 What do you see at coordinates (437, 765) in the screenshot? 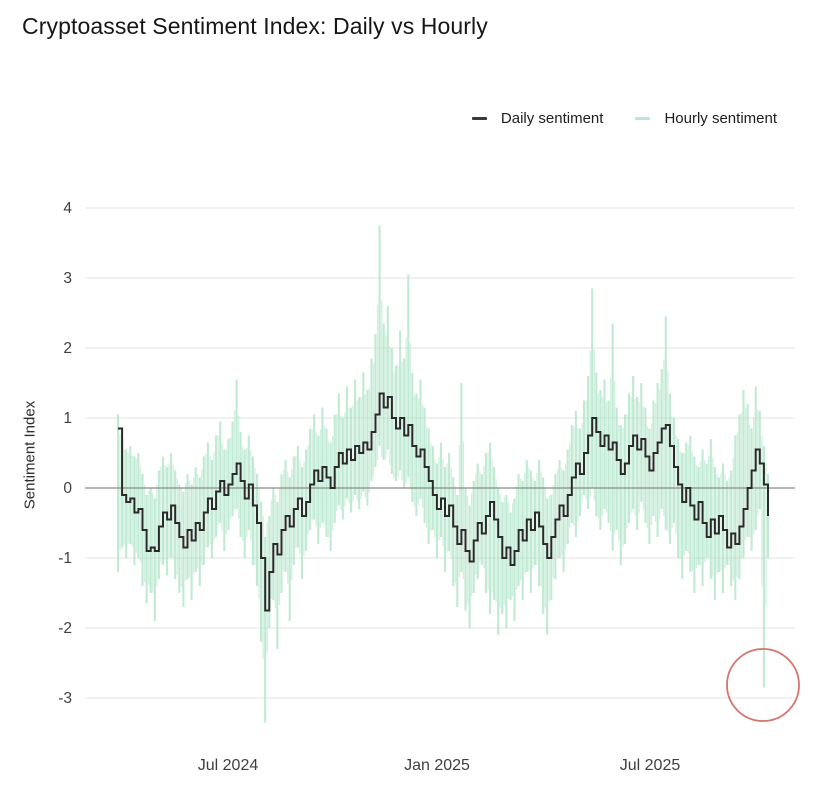
I see `x-tick-label: Jan 2025` at bounding box center [437, 765].